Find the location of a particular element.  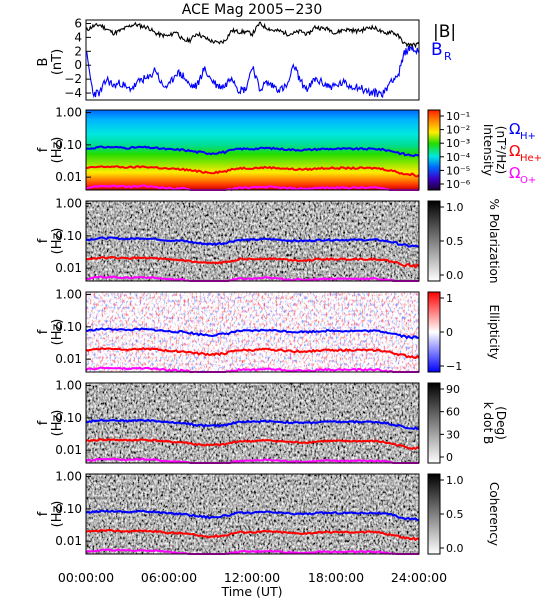

legend-omega-o-sub: O+ is located at coordinates (528, 180).